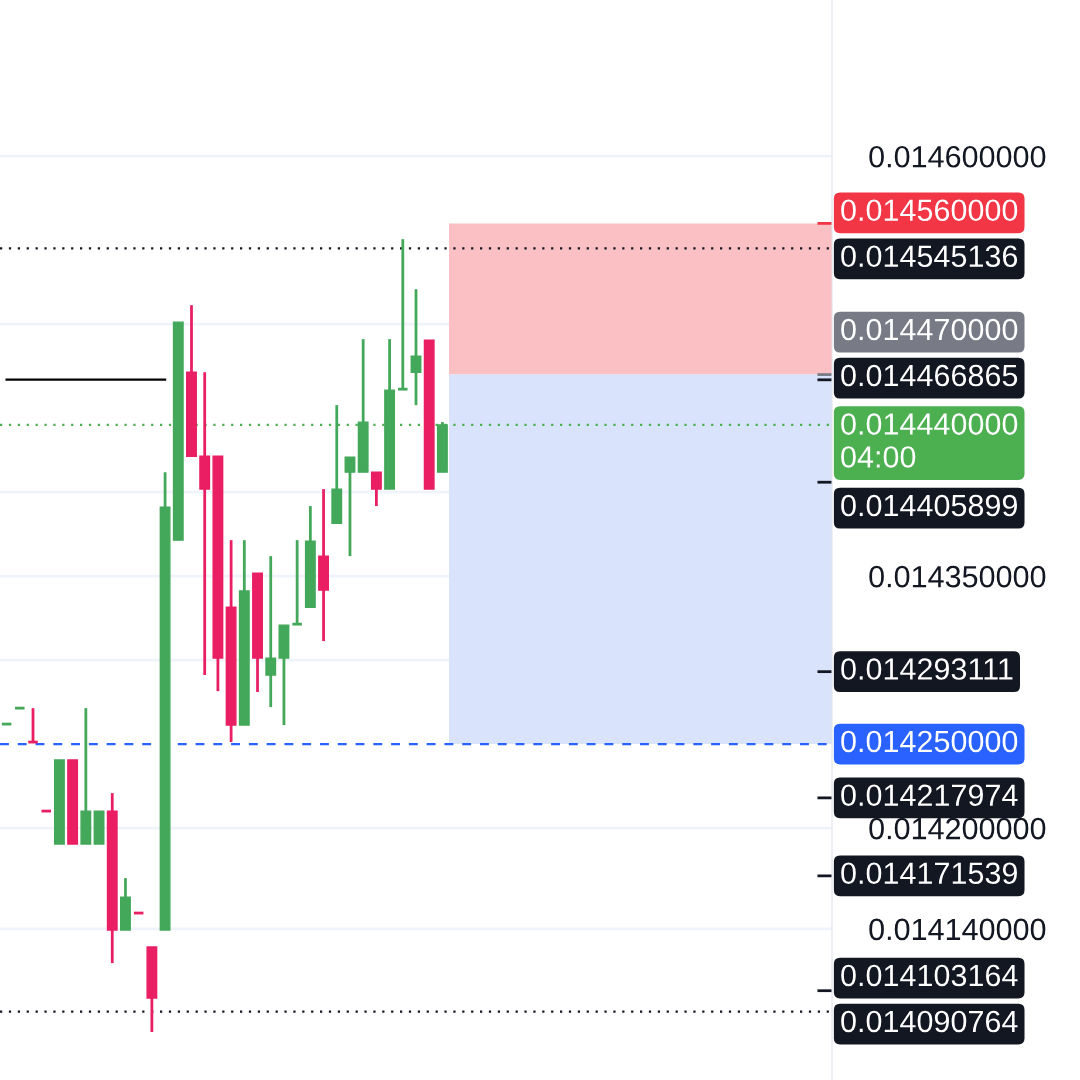 The image size is (1080, 1080). I want to click on ref-line-label: 0.014440000 04:00, so click(929, 440).